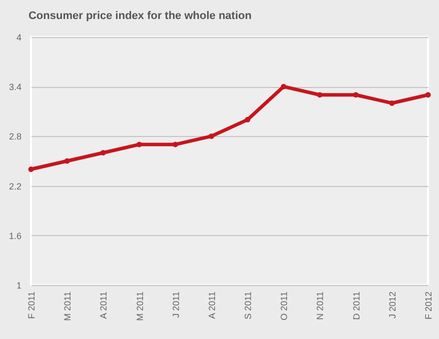 The width and height of the screenshot is (439, 339). What do you see at coordinates (19, 37) in the screenshot?
I see `y-tick-label: 4` at bounding box center [19, 37].